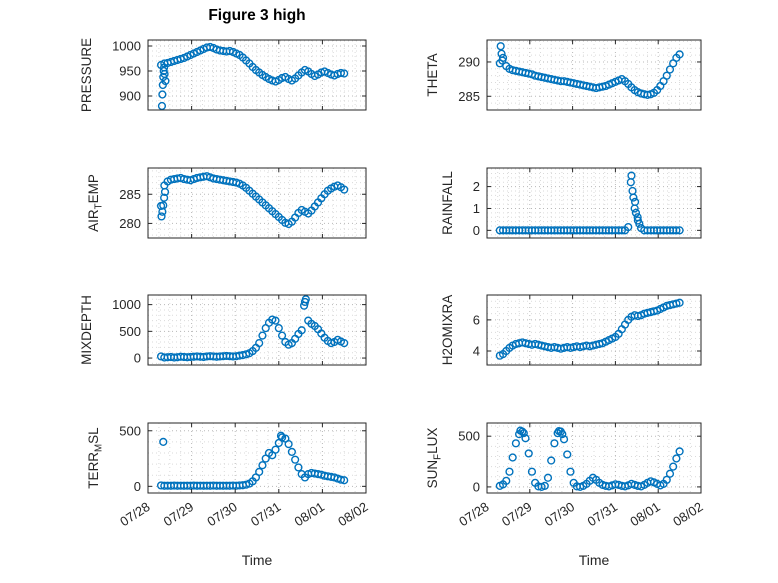 Image resolution: width=778 pixels, height=583 pixels. What do you see at coordinates (265, 514) in the screenshot?
I see `x-tick-label: 07/31` at bounding box center [265, 514].